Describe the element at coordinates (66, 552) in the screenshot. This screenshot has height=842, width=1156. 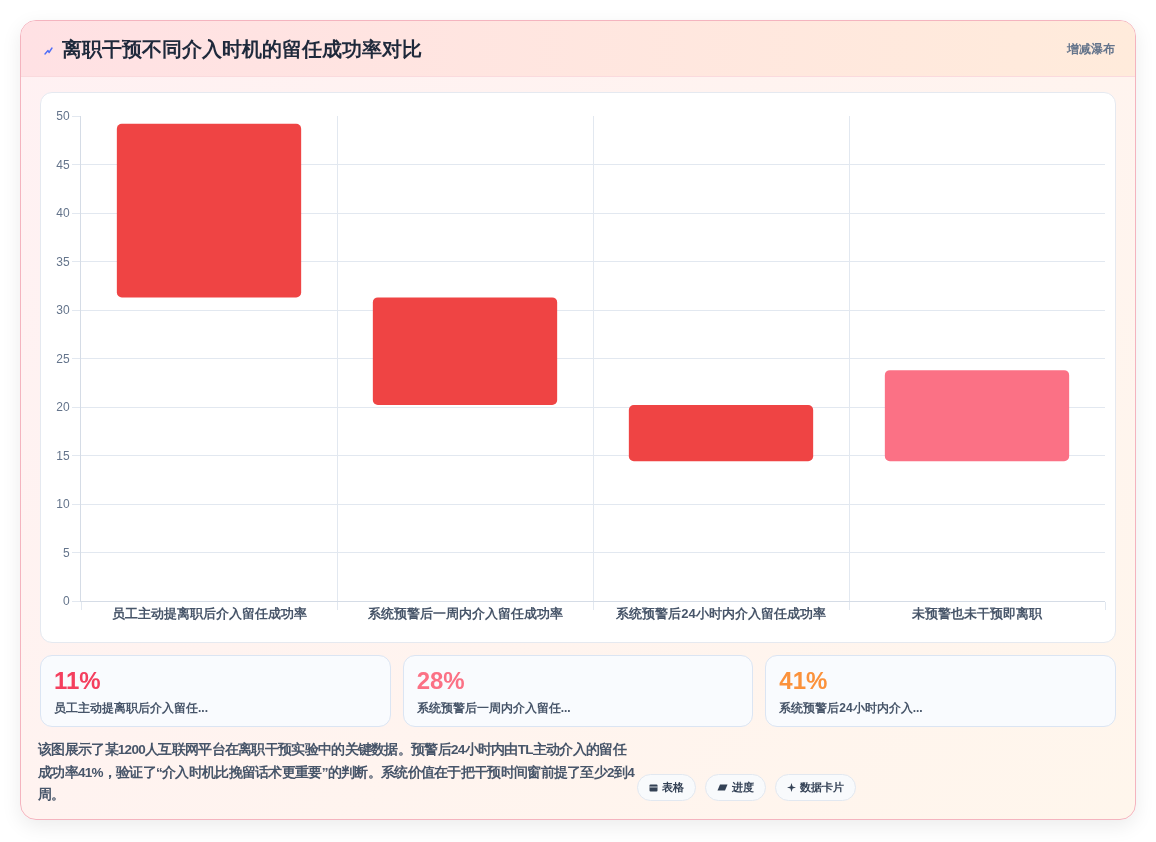
I see `y-tick-label: 5` at that location.